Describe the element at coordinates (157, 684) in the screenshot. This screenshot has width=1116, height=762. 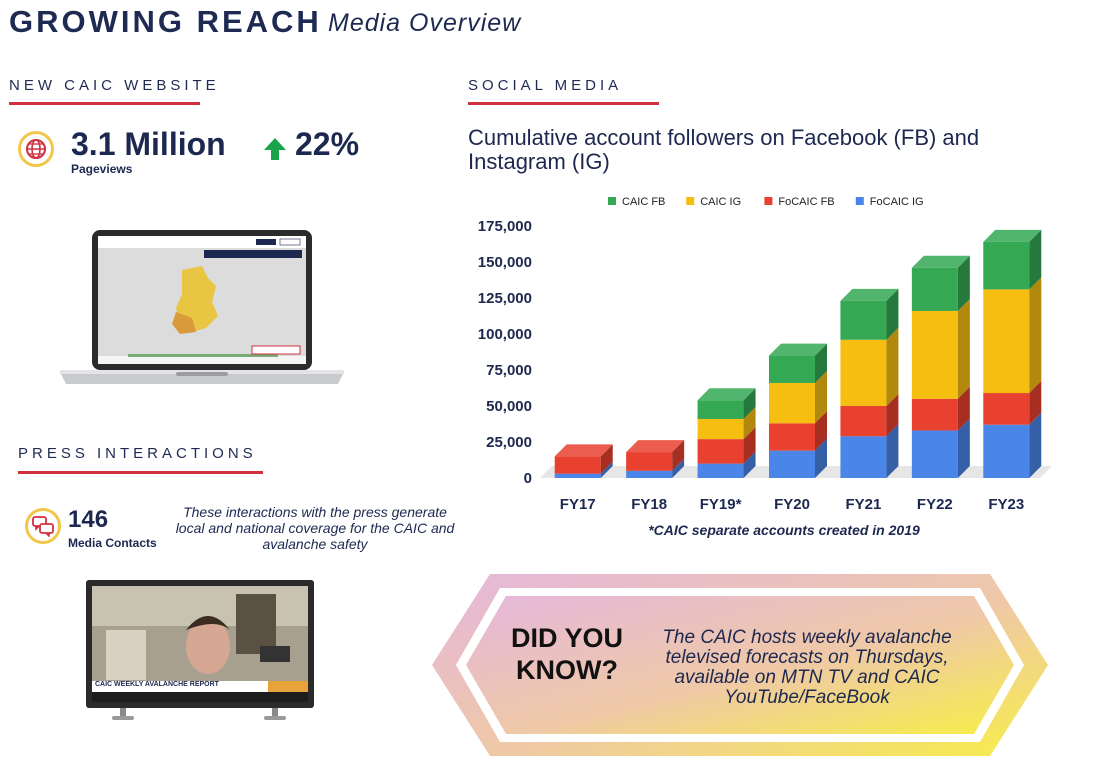
I see `tv-caption: CAIC WEEKLY AVALANCHE REPORT` at that location.